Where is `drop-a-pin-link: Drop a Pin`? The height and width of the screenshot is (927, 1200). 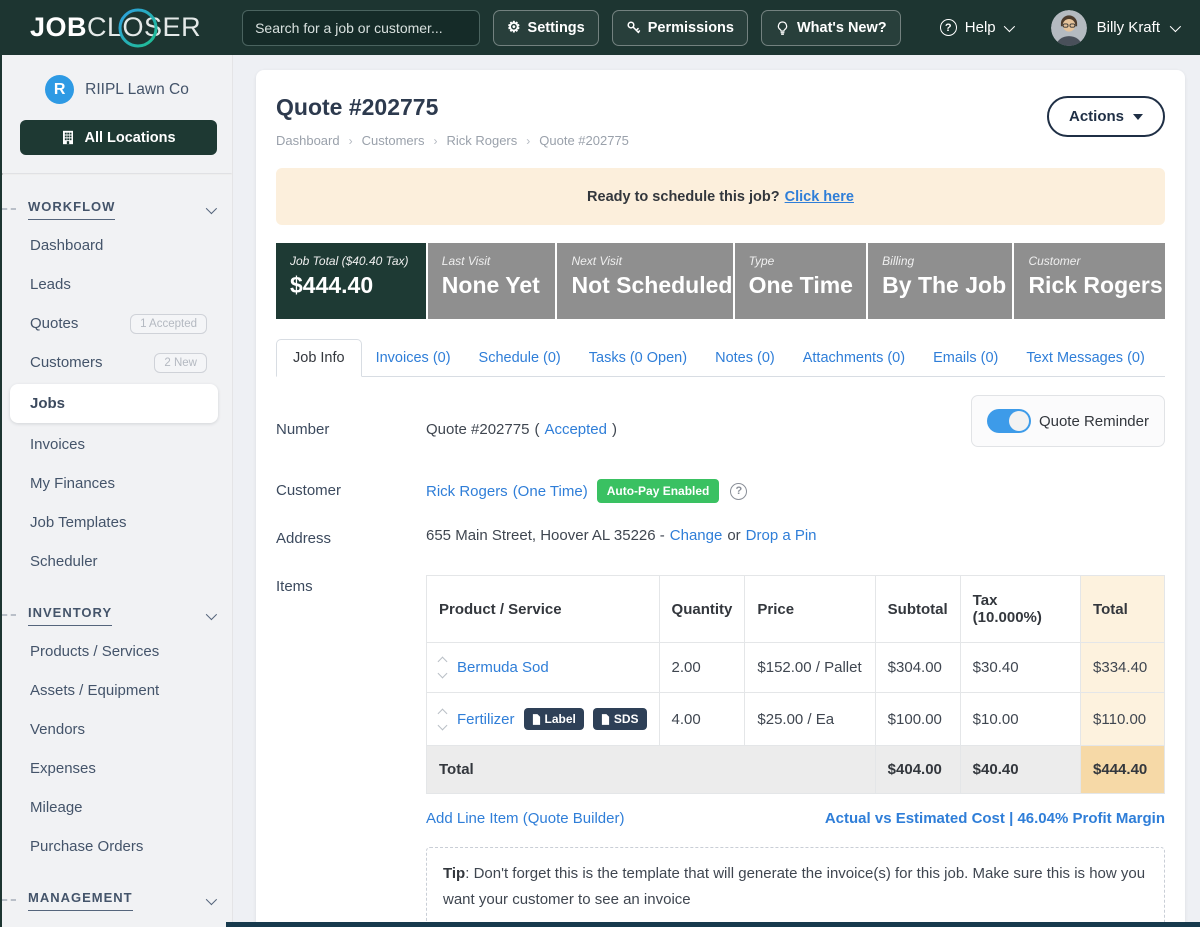 drop-a-pin-link: Drop a Pin is located at coordinates (781, 535).